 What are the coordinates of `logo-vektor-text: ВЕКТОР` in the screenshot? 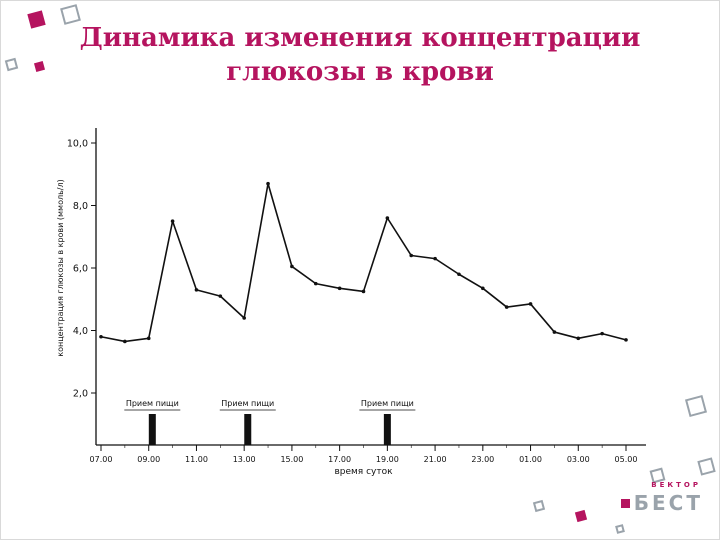 It's located at (676, 485).